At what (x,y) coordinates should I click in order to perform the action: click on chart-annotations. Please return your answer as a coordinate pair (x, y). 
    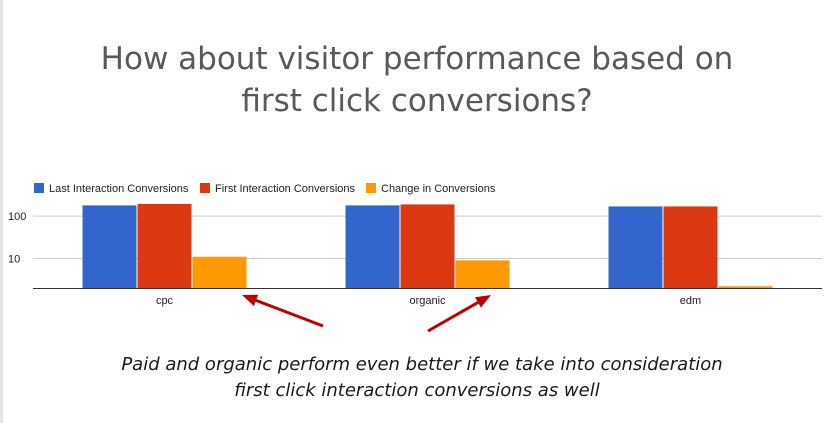
    Looking at the image, I should click on (366, 313).